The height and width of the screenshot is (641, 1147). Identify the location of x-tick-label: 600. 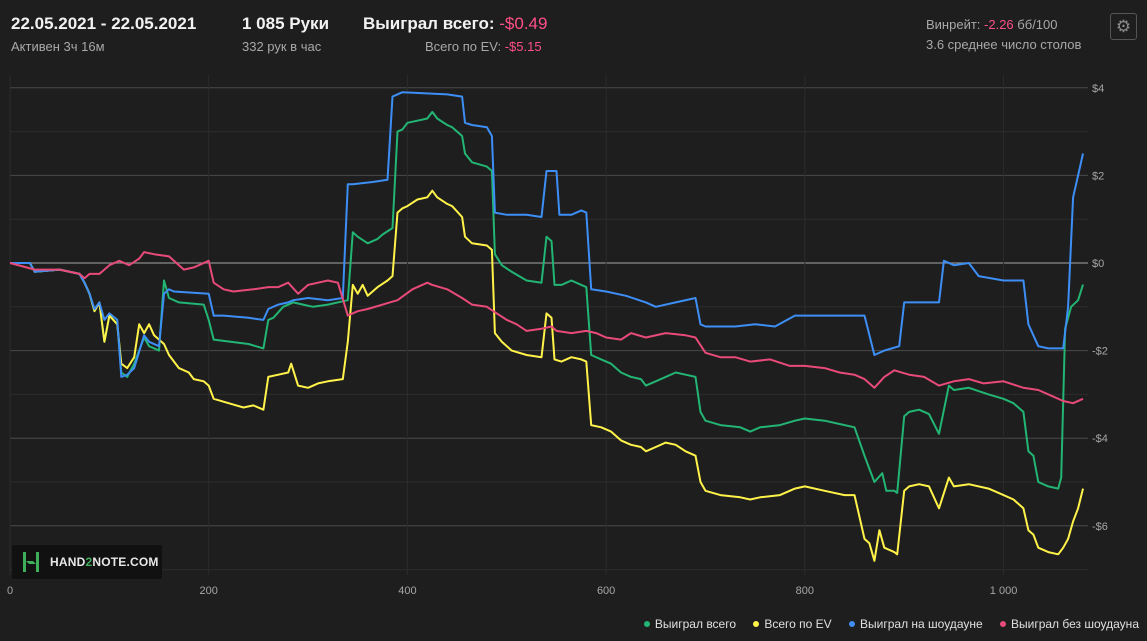
(606, 591).